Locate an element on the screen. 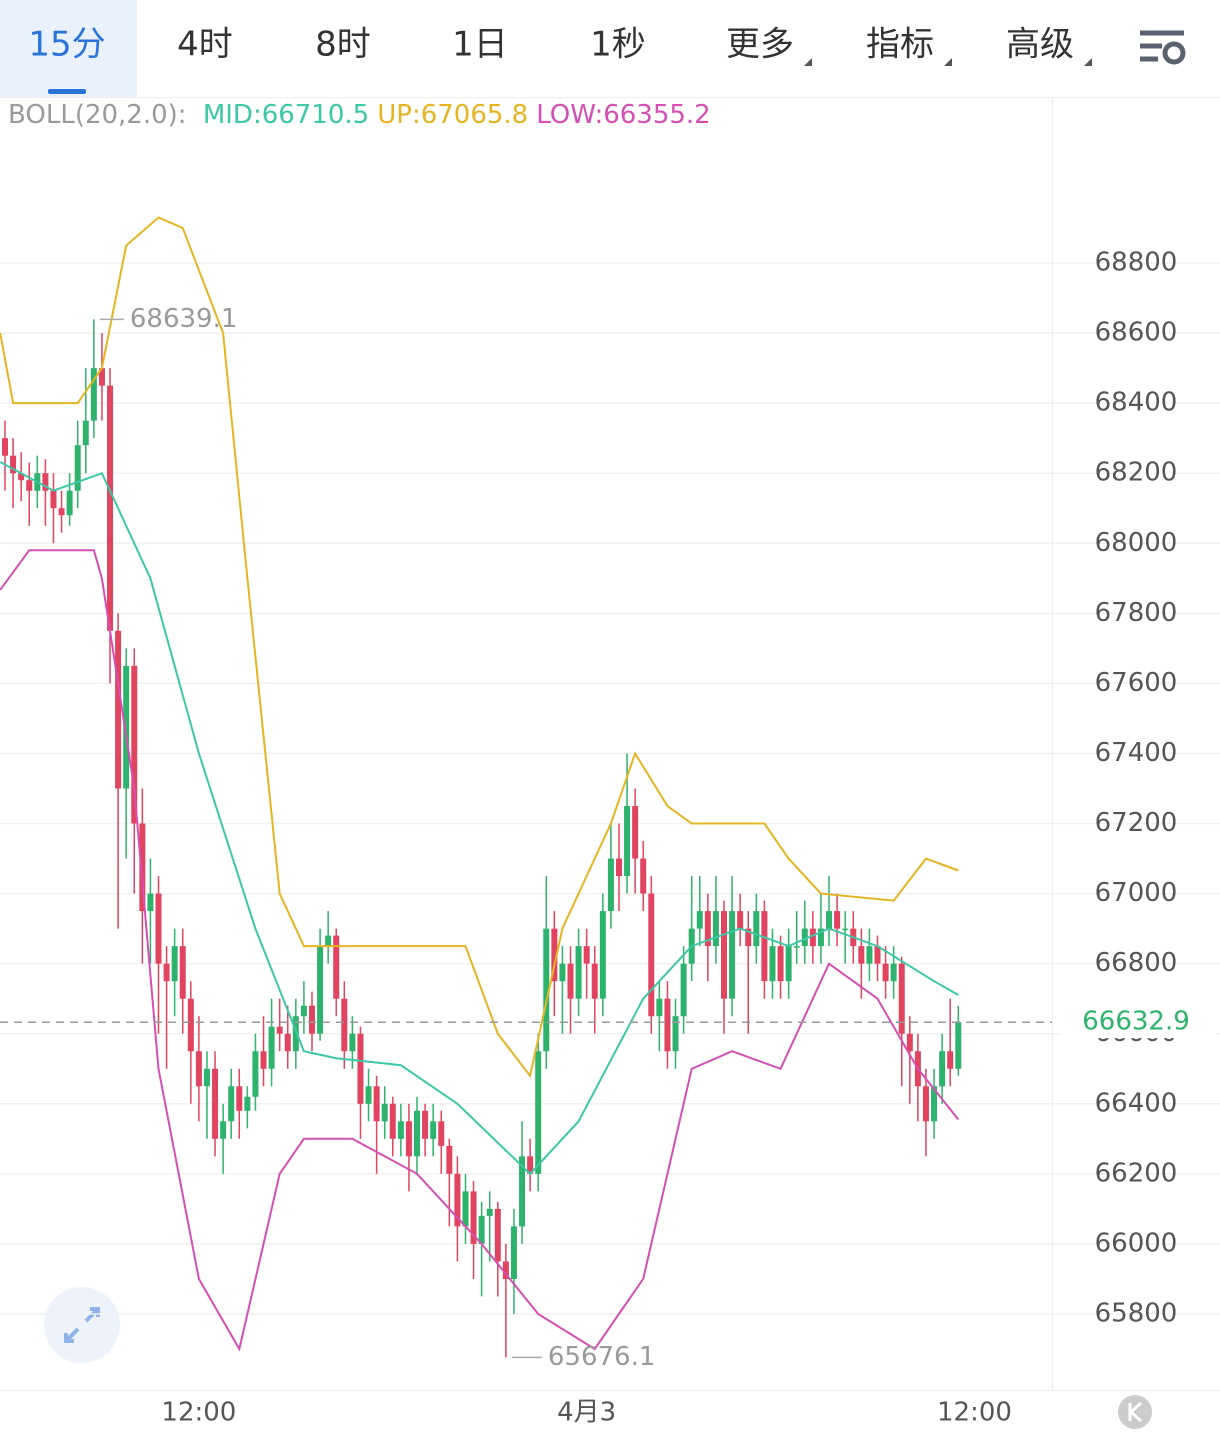 The image size is (1220, 1441). tab: 指标 is located at coordinates (900, 45).